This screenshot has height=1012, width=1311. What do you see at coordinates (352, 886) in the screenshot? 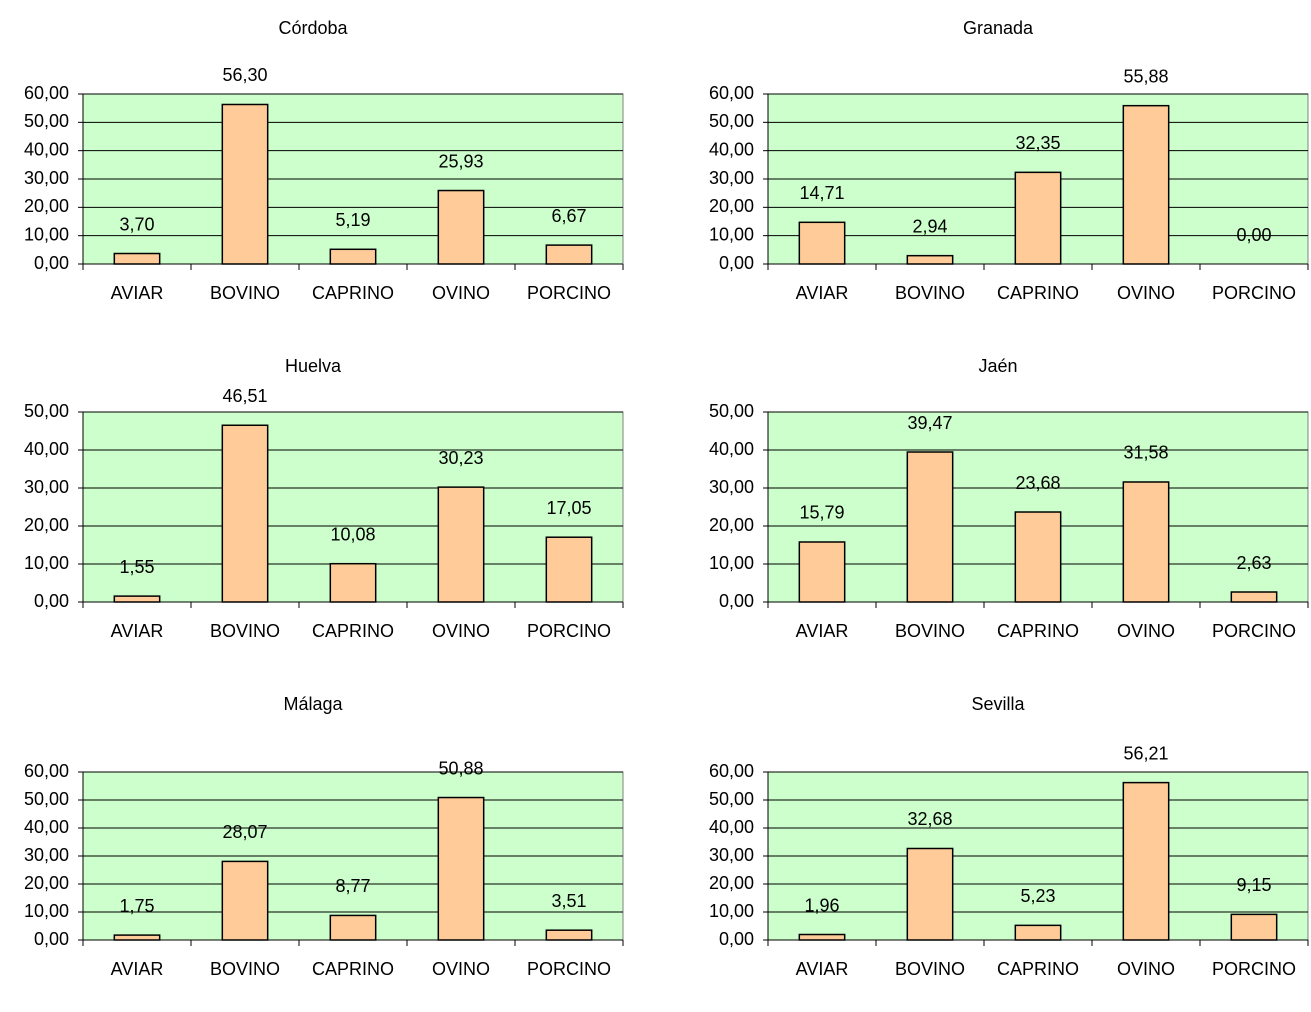
I see `value-label: 8,77` at bounding box center [352, 886].